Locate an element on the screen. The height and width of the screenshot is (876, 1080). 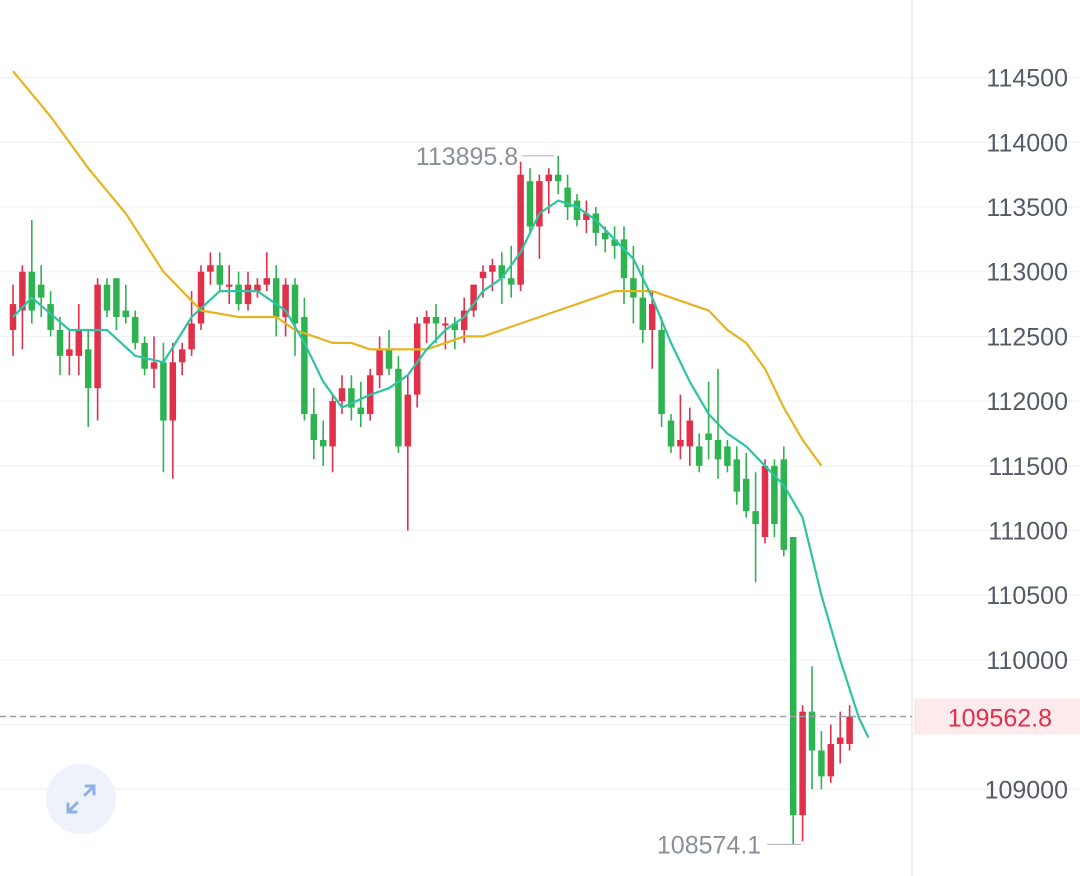
y-tick-label: 110000 is located at coordinates (1027, 661).